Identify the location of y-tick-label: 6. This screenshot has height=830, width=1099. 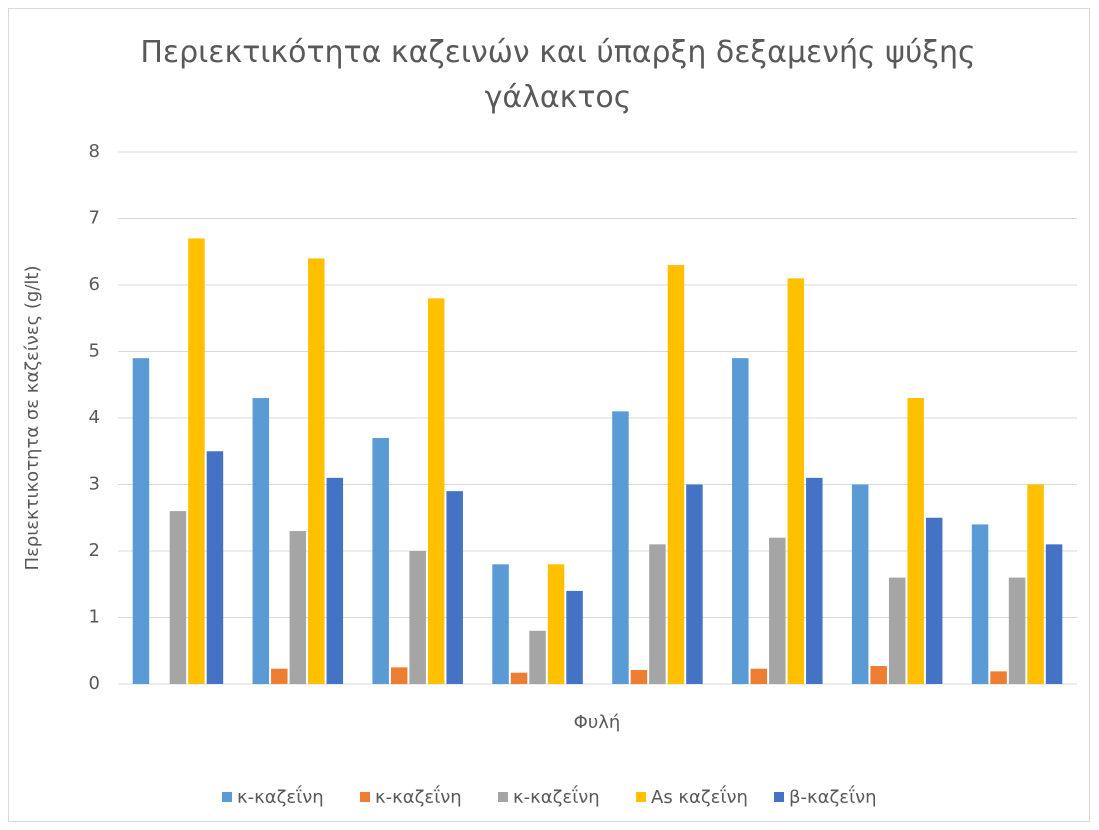
(94, 284).